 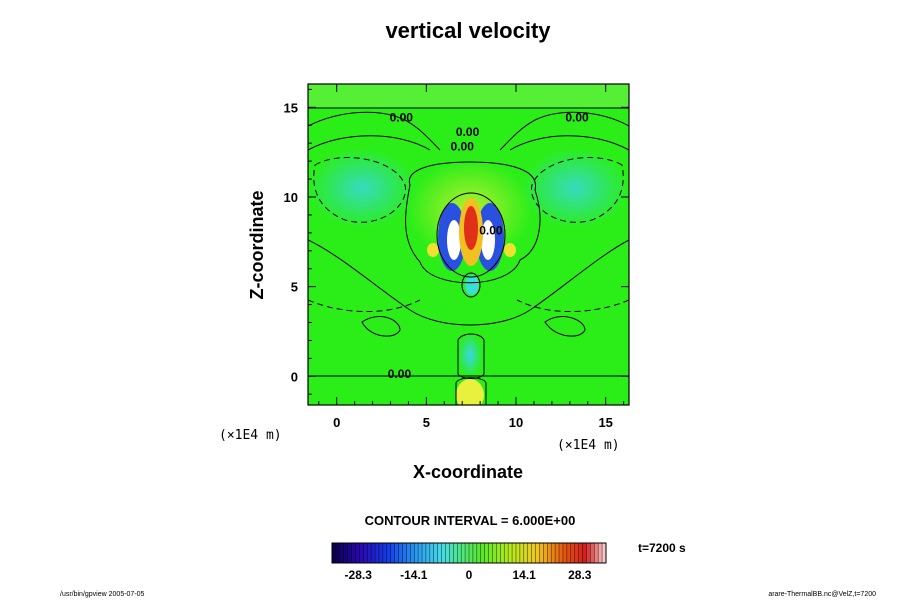 What do you see at coordinates (580, 575) in the screenshot?
I see `colorbar-tick-label: 28.3` at bounding box center [580, 575].